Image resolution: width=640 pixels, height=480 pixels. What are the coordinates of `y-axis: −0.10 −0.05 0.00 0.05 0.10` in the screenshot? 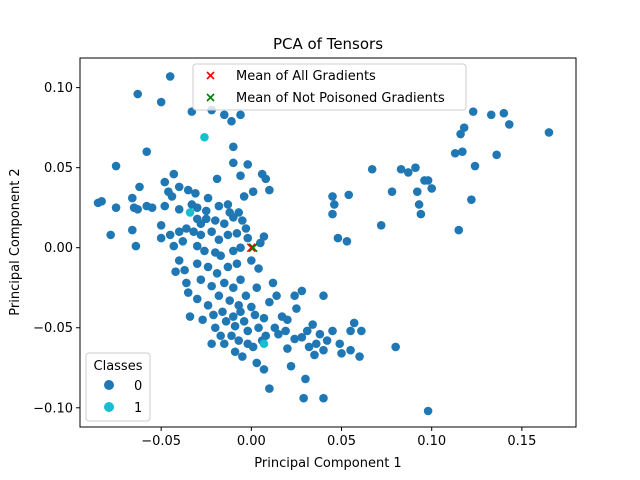 It's located at (56, 248).